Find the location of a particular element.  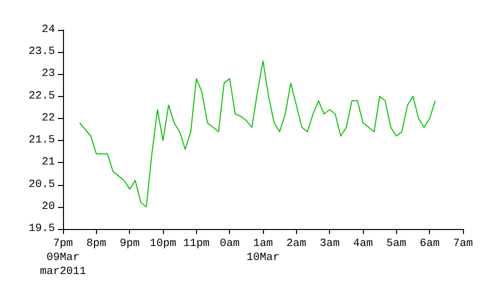

y-tick-label: 20 is located at coordinates (48, 206).